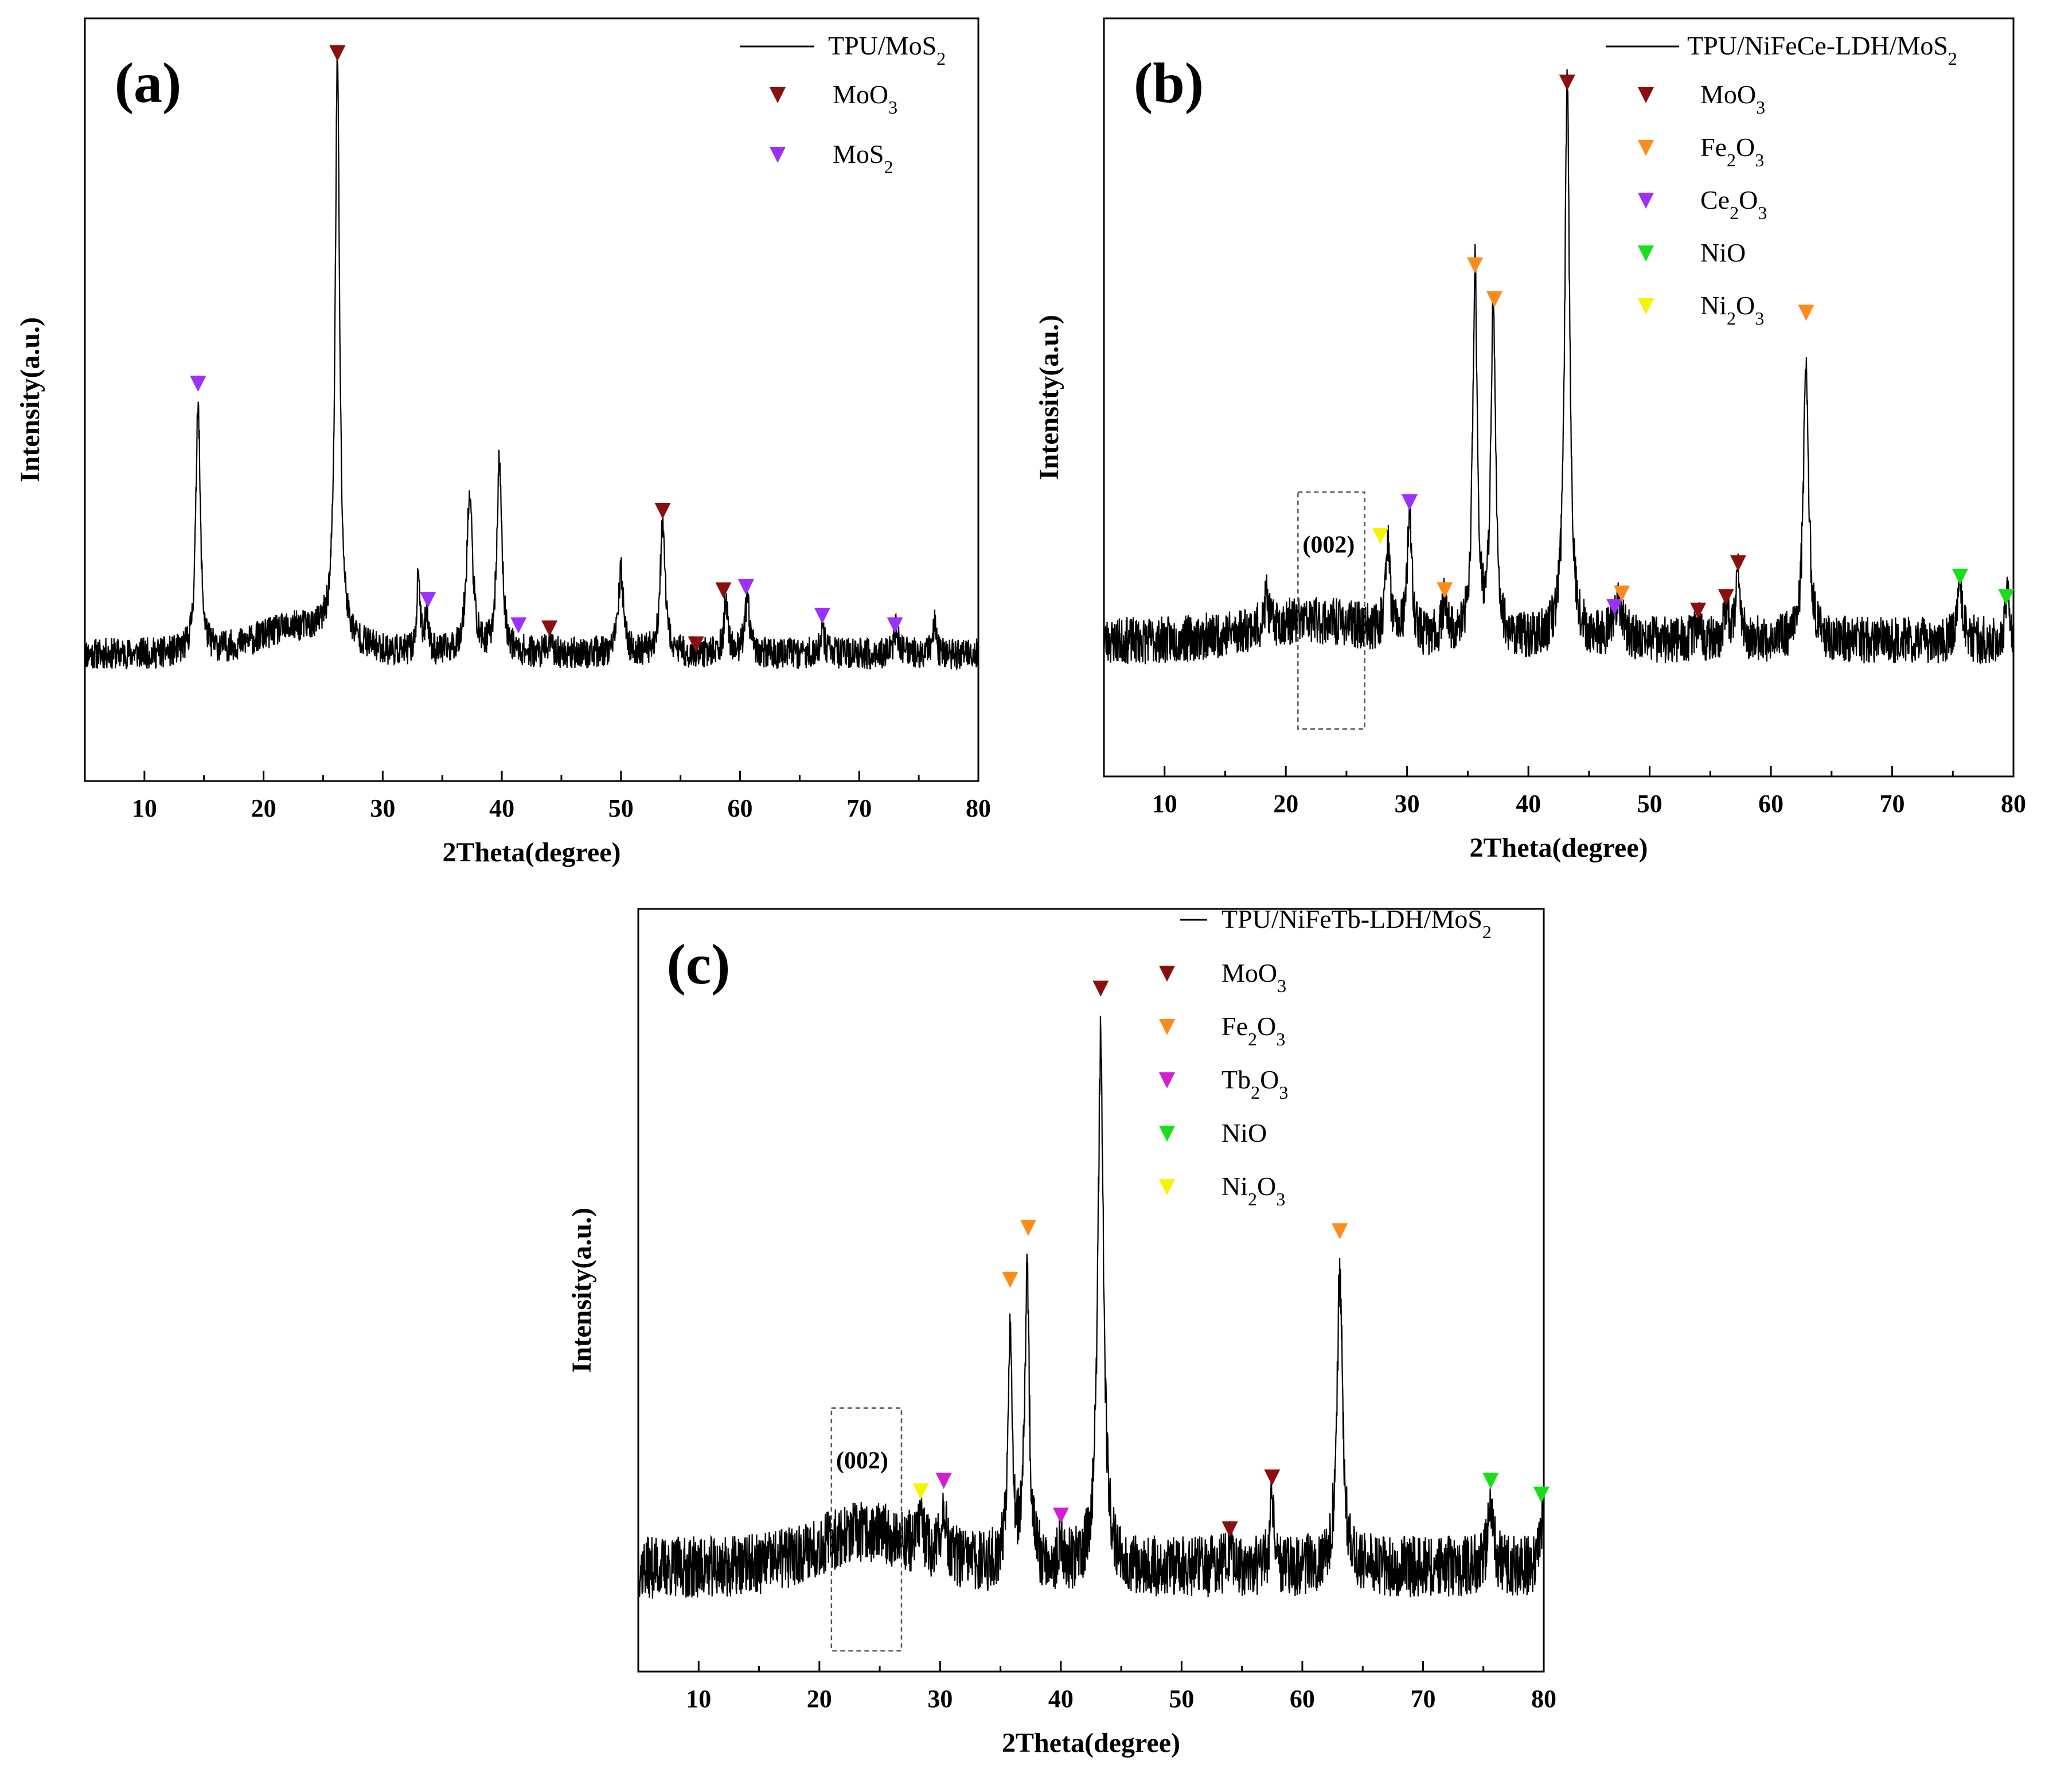 This screenshot has height=1792, width=2045. What do you see at coordinates (1234, 1026) in the screenshot?
I see `label-part: Fe` at bounding box center [1234, 1026].